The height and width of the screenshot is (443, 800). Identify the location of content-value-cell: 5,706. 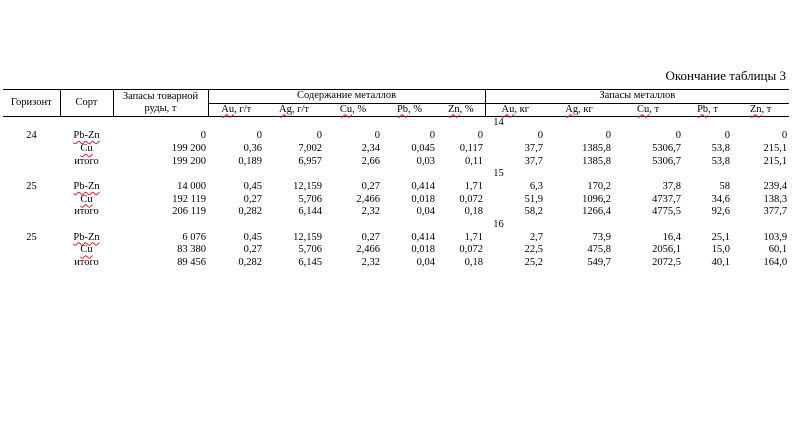
(310, 199).